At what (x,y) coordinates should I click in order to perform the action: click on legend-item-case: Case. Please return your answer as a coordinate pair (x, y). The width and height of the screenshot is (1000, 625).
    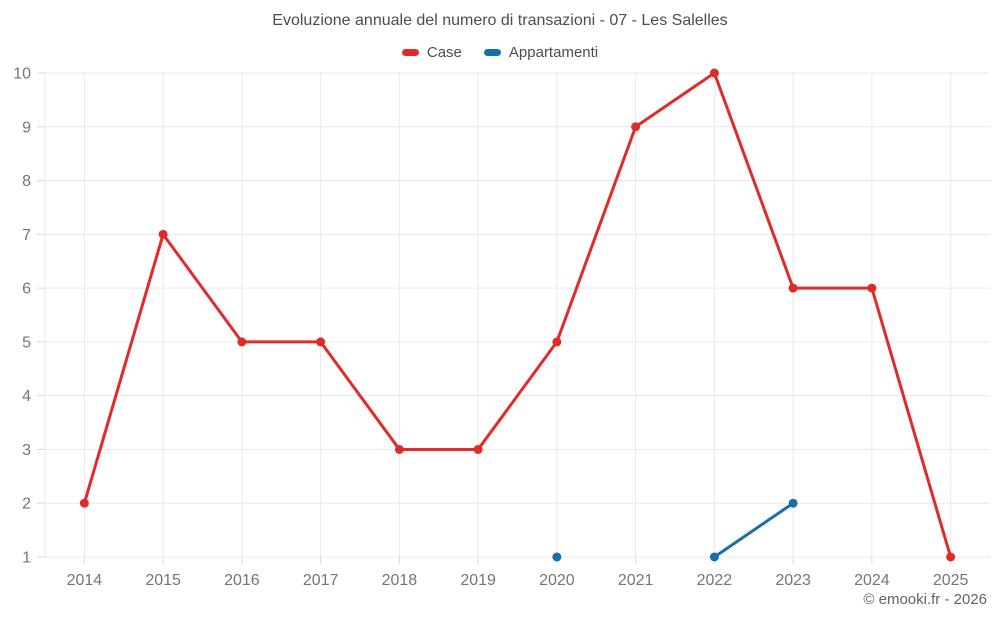
    Looking at the image, I should click on (431, 52).